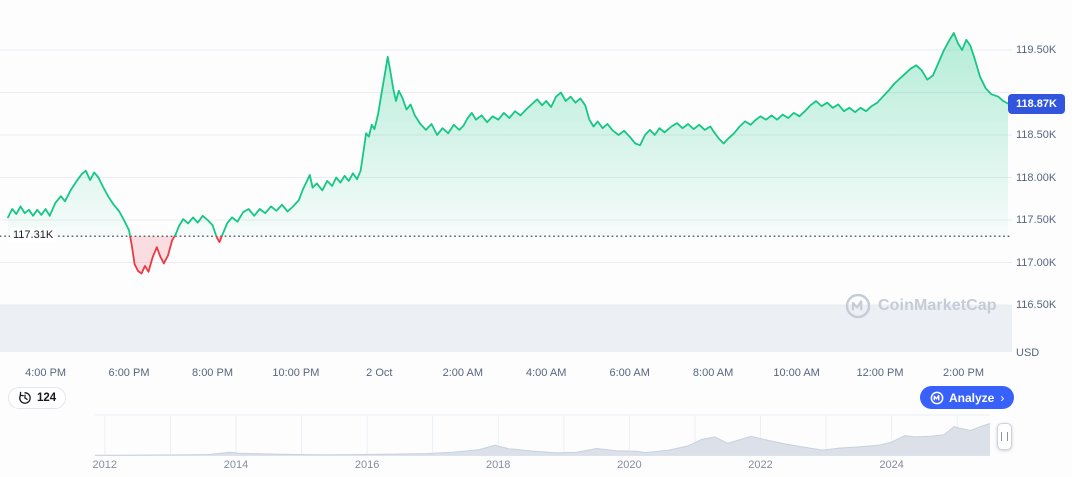  I want to click on history-clock-icon, so click(25, 398).